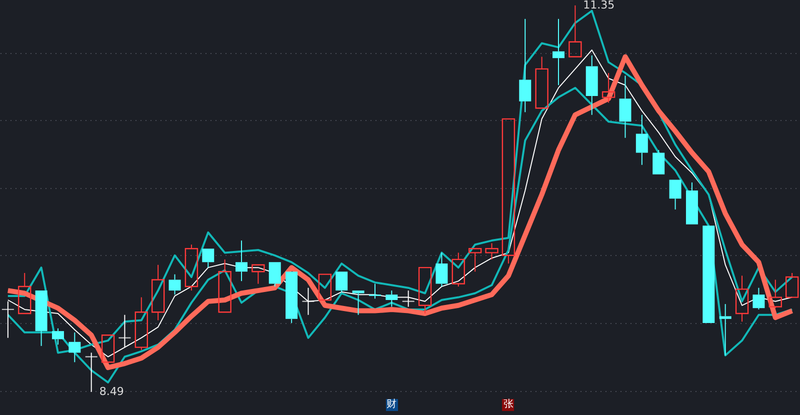  Describe the element at coordinates (599, 6) in the screenshot. I see `annotation: 11.35` at that location.